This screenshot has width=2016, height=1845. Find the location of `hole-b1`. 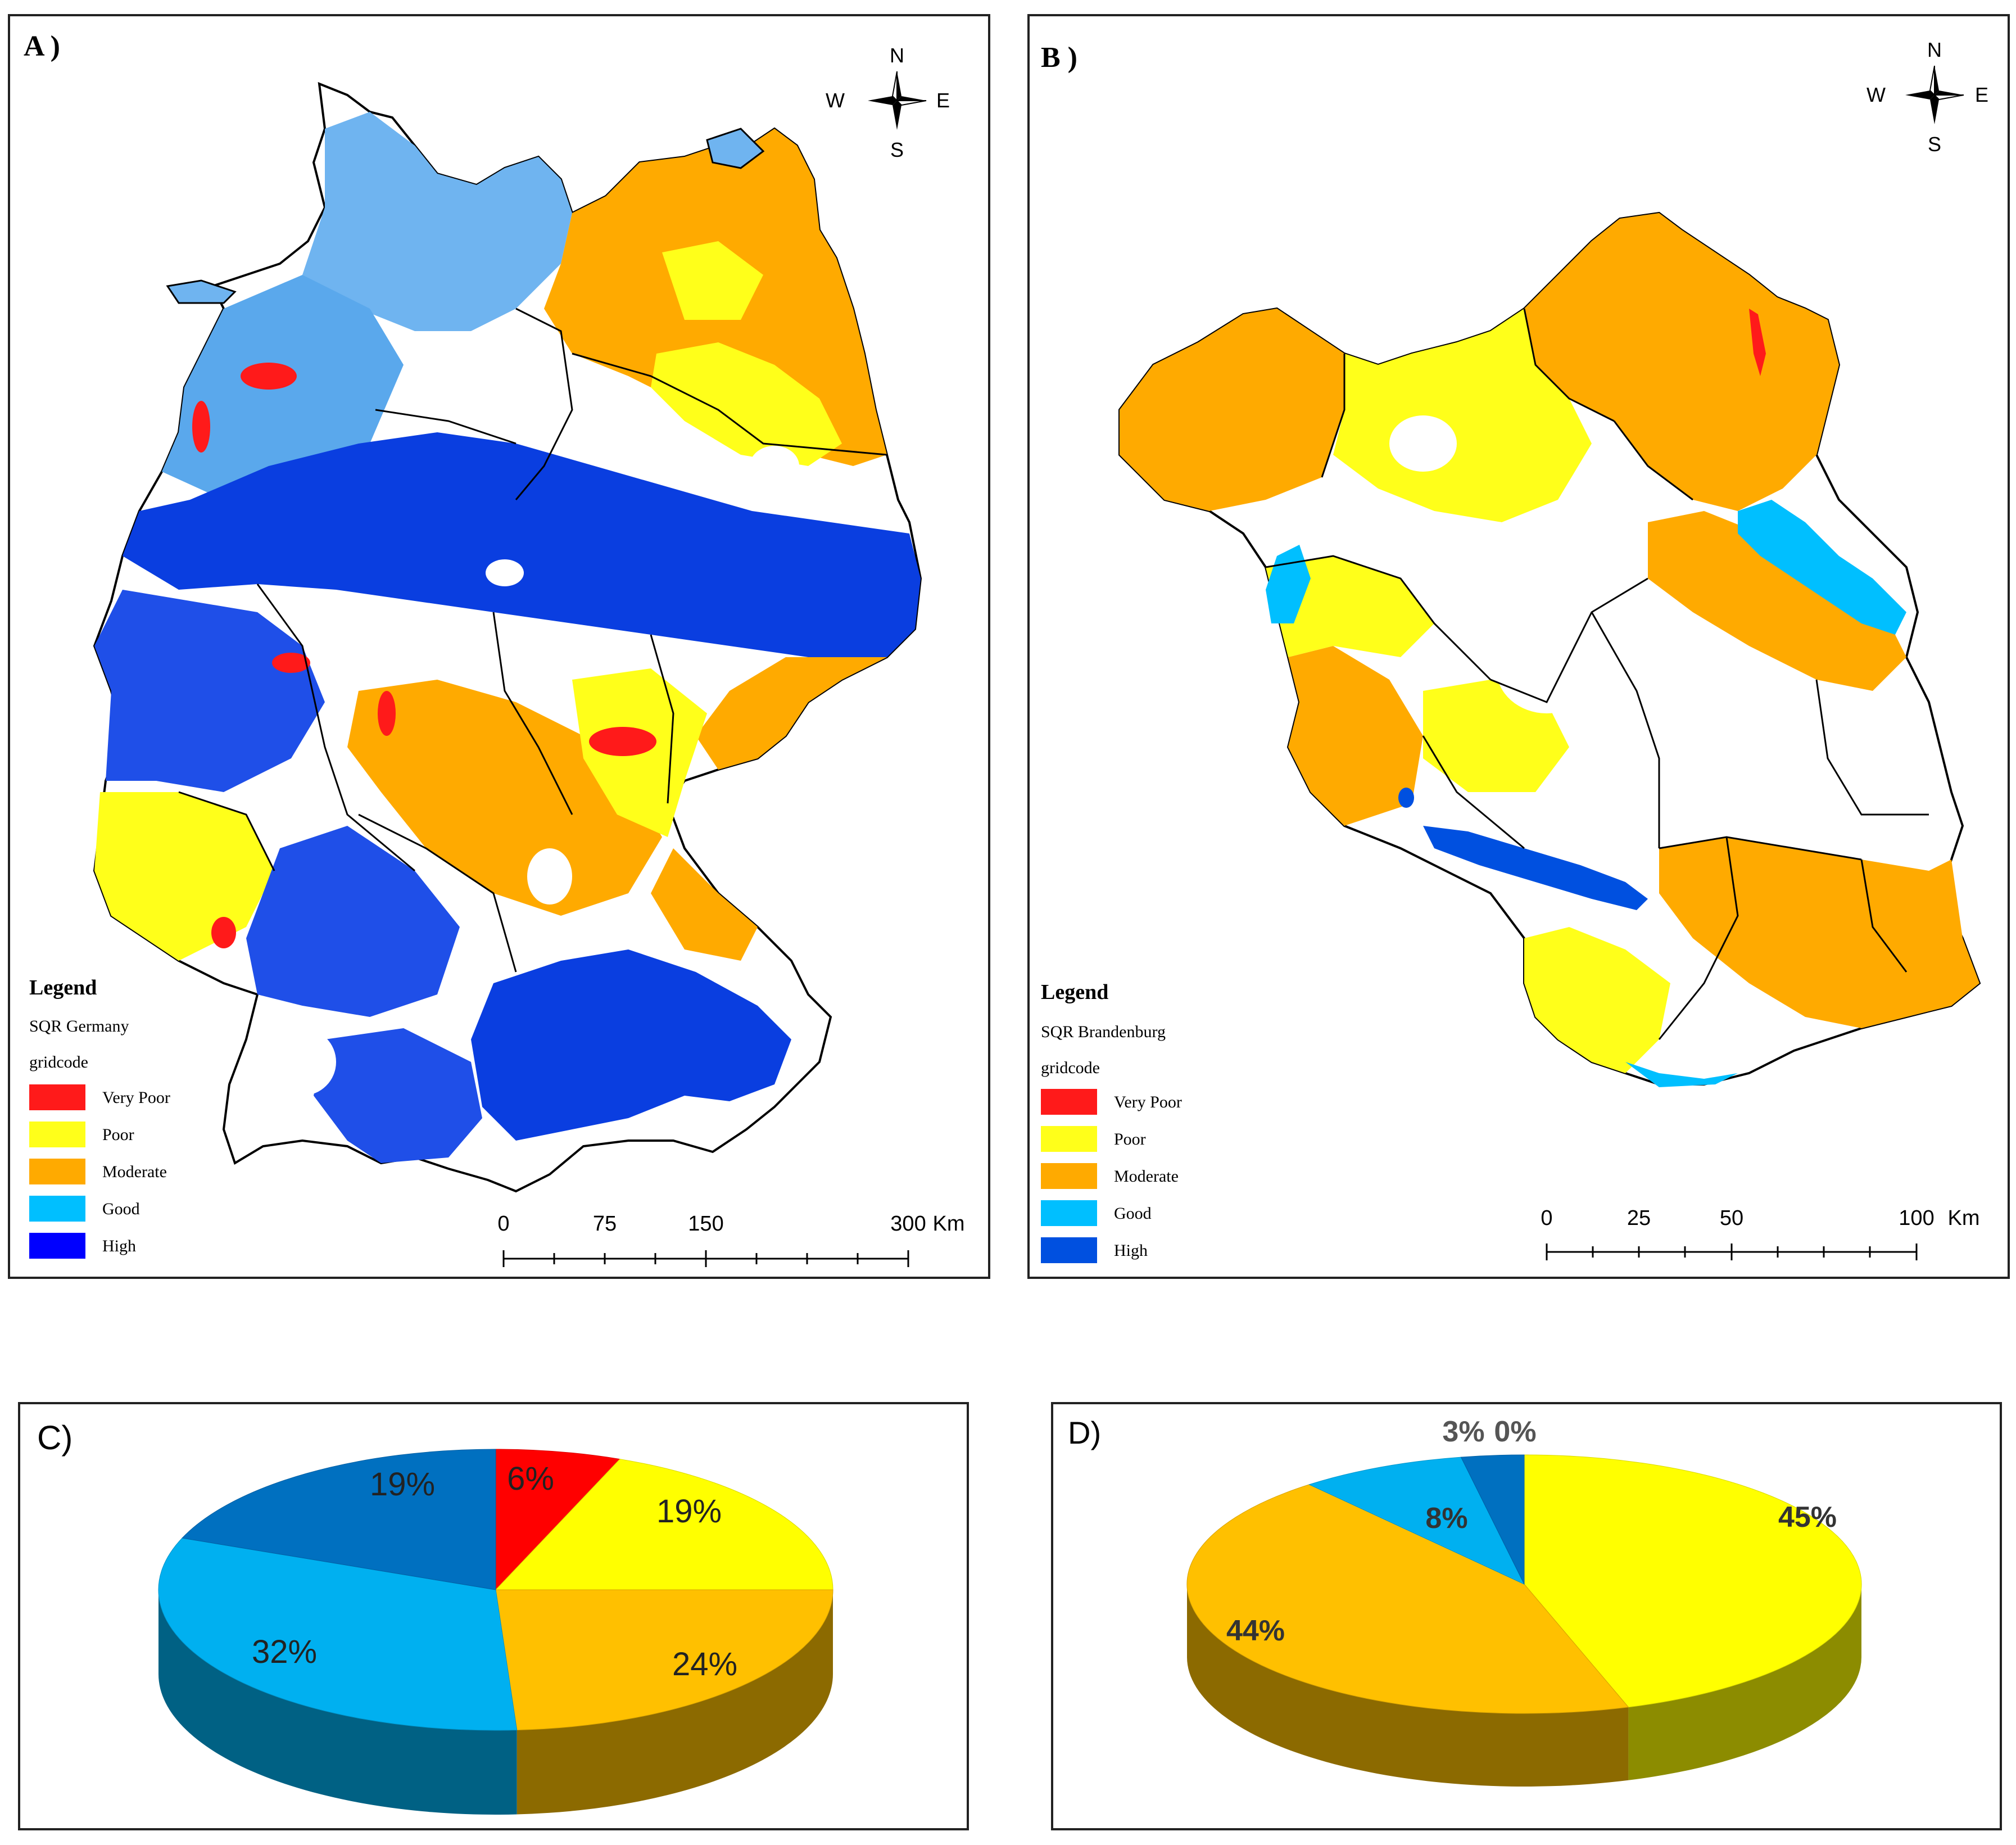

hole-b1 is located at coordinates (1546, 668).